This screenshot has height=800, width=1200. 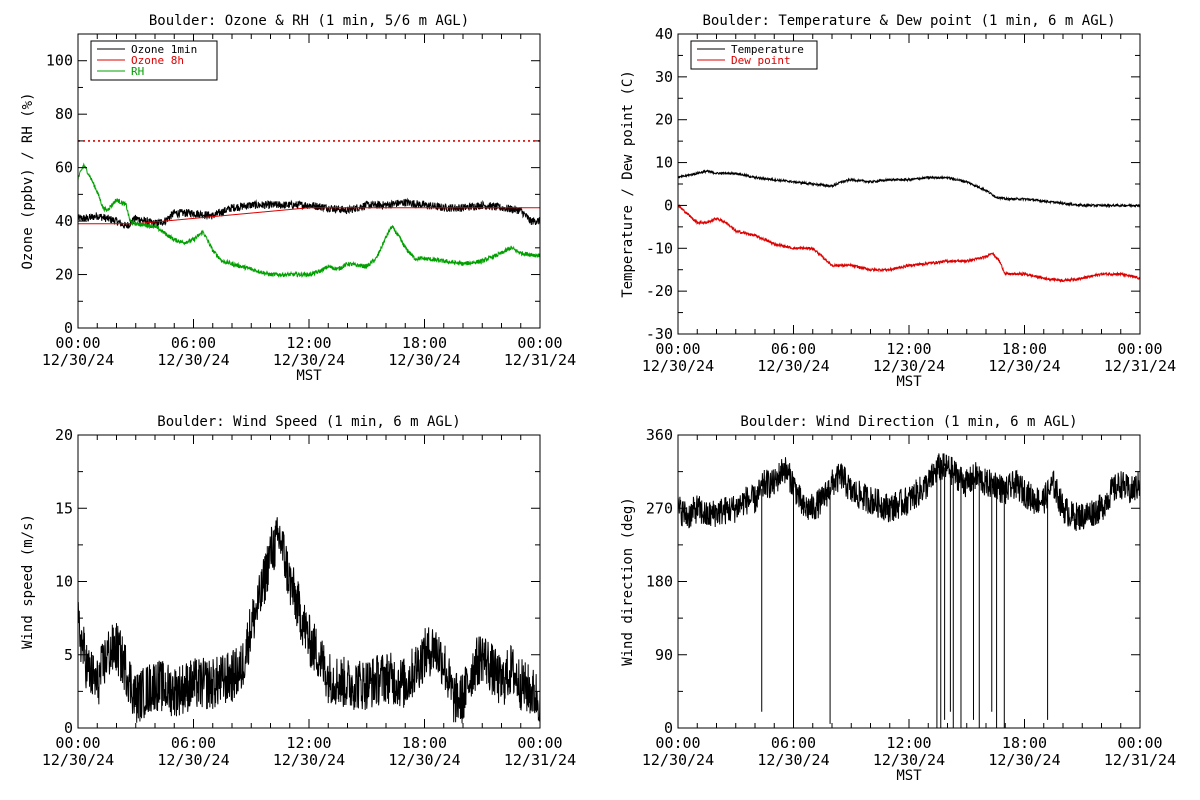 I want to click on y-tick-label: 180, so click(x=659, y=582).